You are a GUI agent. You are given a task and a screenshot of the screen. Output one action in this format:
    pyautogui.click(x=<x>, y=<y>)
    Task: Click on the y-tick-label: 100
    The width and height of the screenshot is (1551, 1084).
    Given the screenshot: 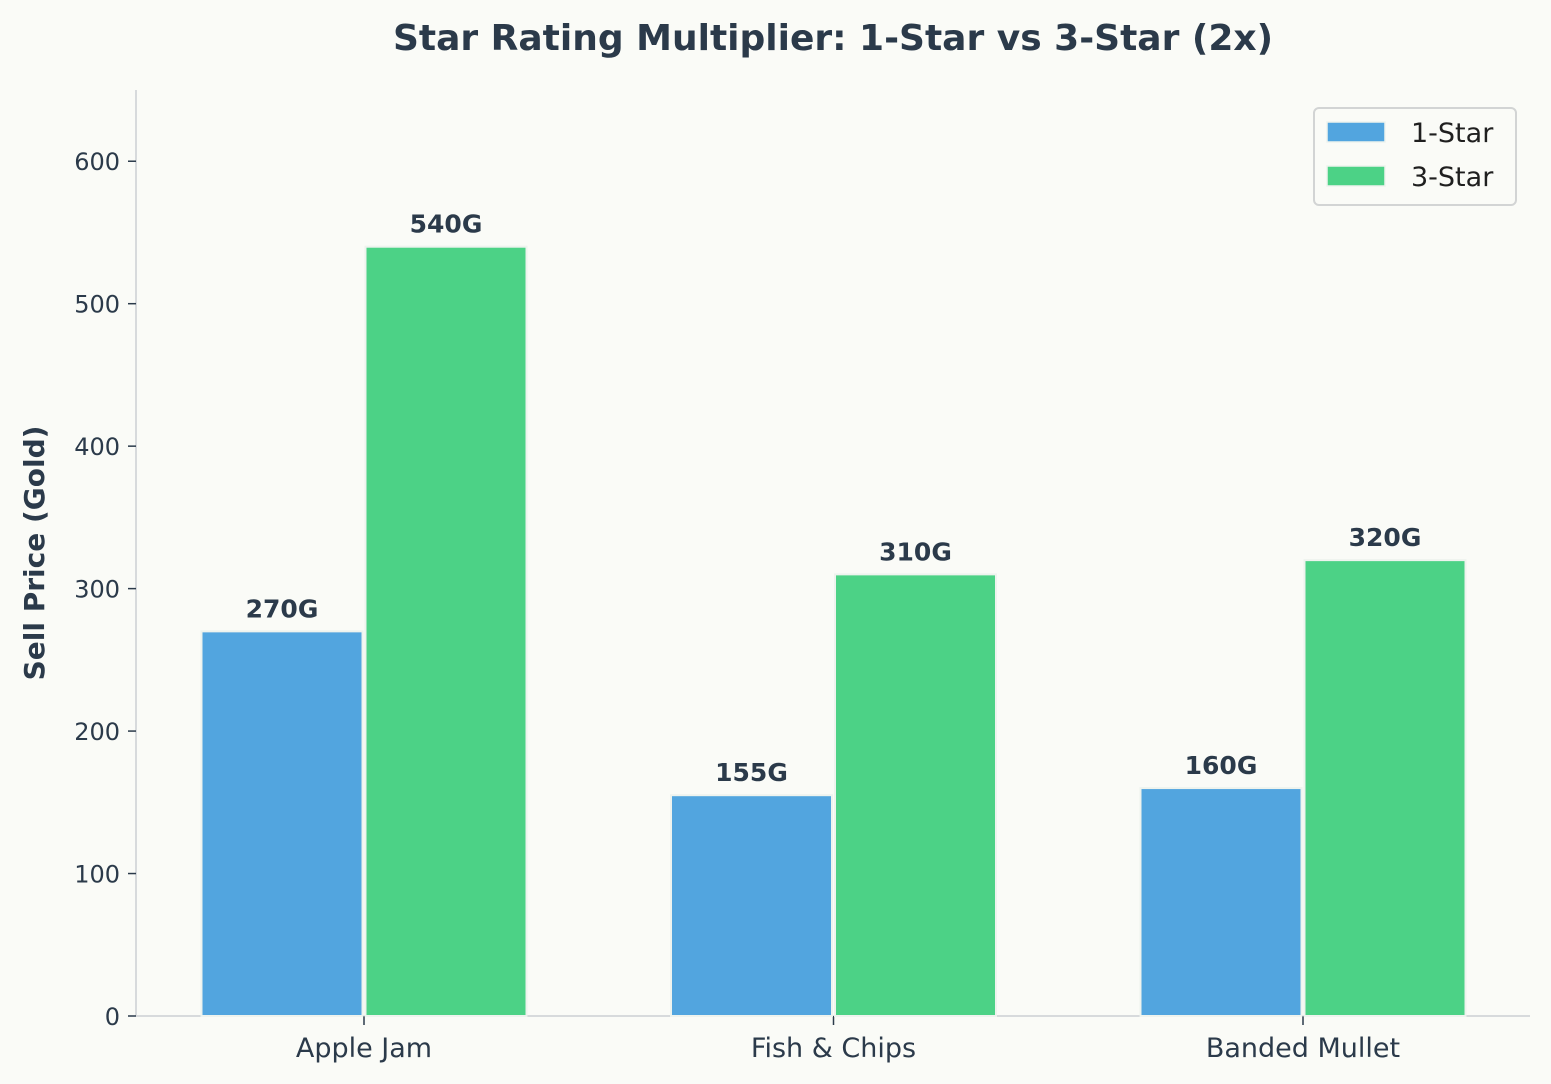 What is the action you would take?
    pyautogui.click(x=97, y=875)
    